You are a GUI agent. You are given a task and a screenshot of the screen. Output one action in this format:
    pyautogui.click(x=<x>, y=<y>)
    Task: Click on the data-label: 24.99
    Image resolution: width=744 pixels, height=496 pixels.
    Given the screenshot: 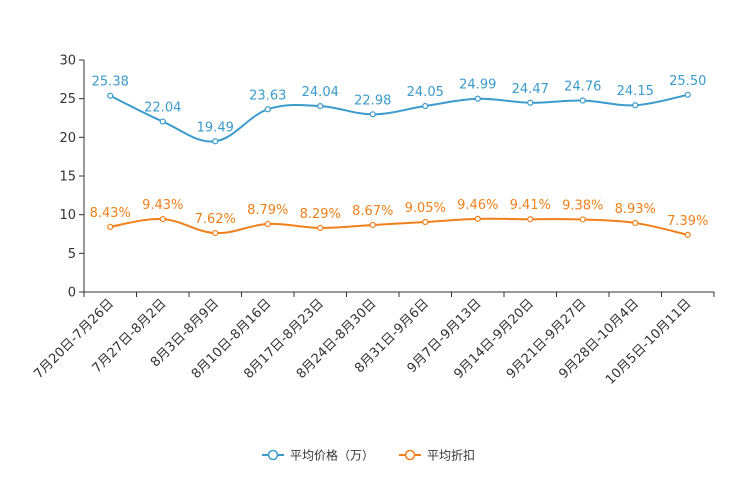 What is the action you would take?
    pyautogui.click(x=477, y=85)
    